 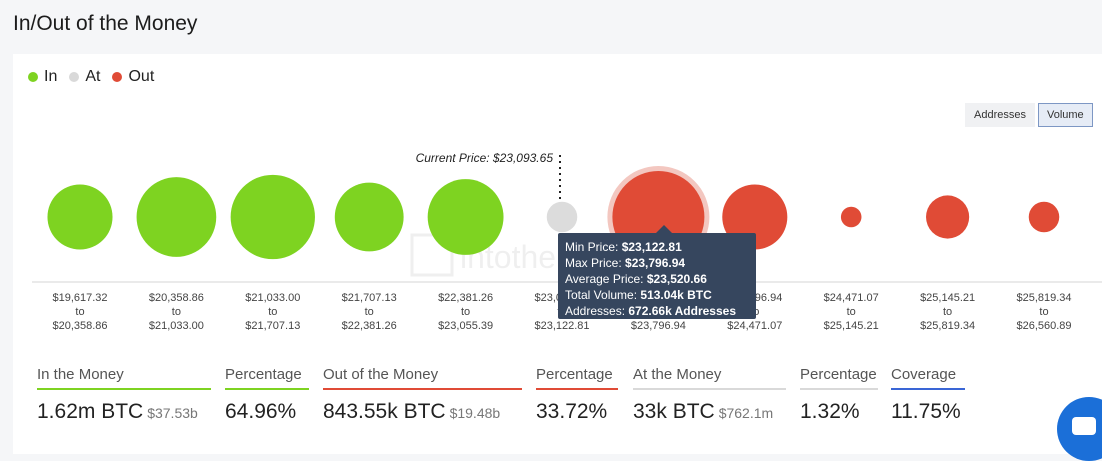 What do you see at coordinates (830, 411) in the screenshot?
I see `stat-at-percentage-value: 1.32%` at bounding box center [830, 411].